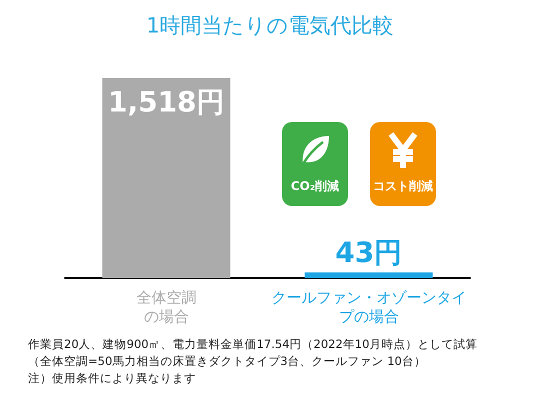  What do you see at coordinates (227, 361) in the screenshot?
I see `text: （全体空調=50馬力相当の床置きダクトタイプ3台、クールファン 10台）` at bounding box center [227, 361].